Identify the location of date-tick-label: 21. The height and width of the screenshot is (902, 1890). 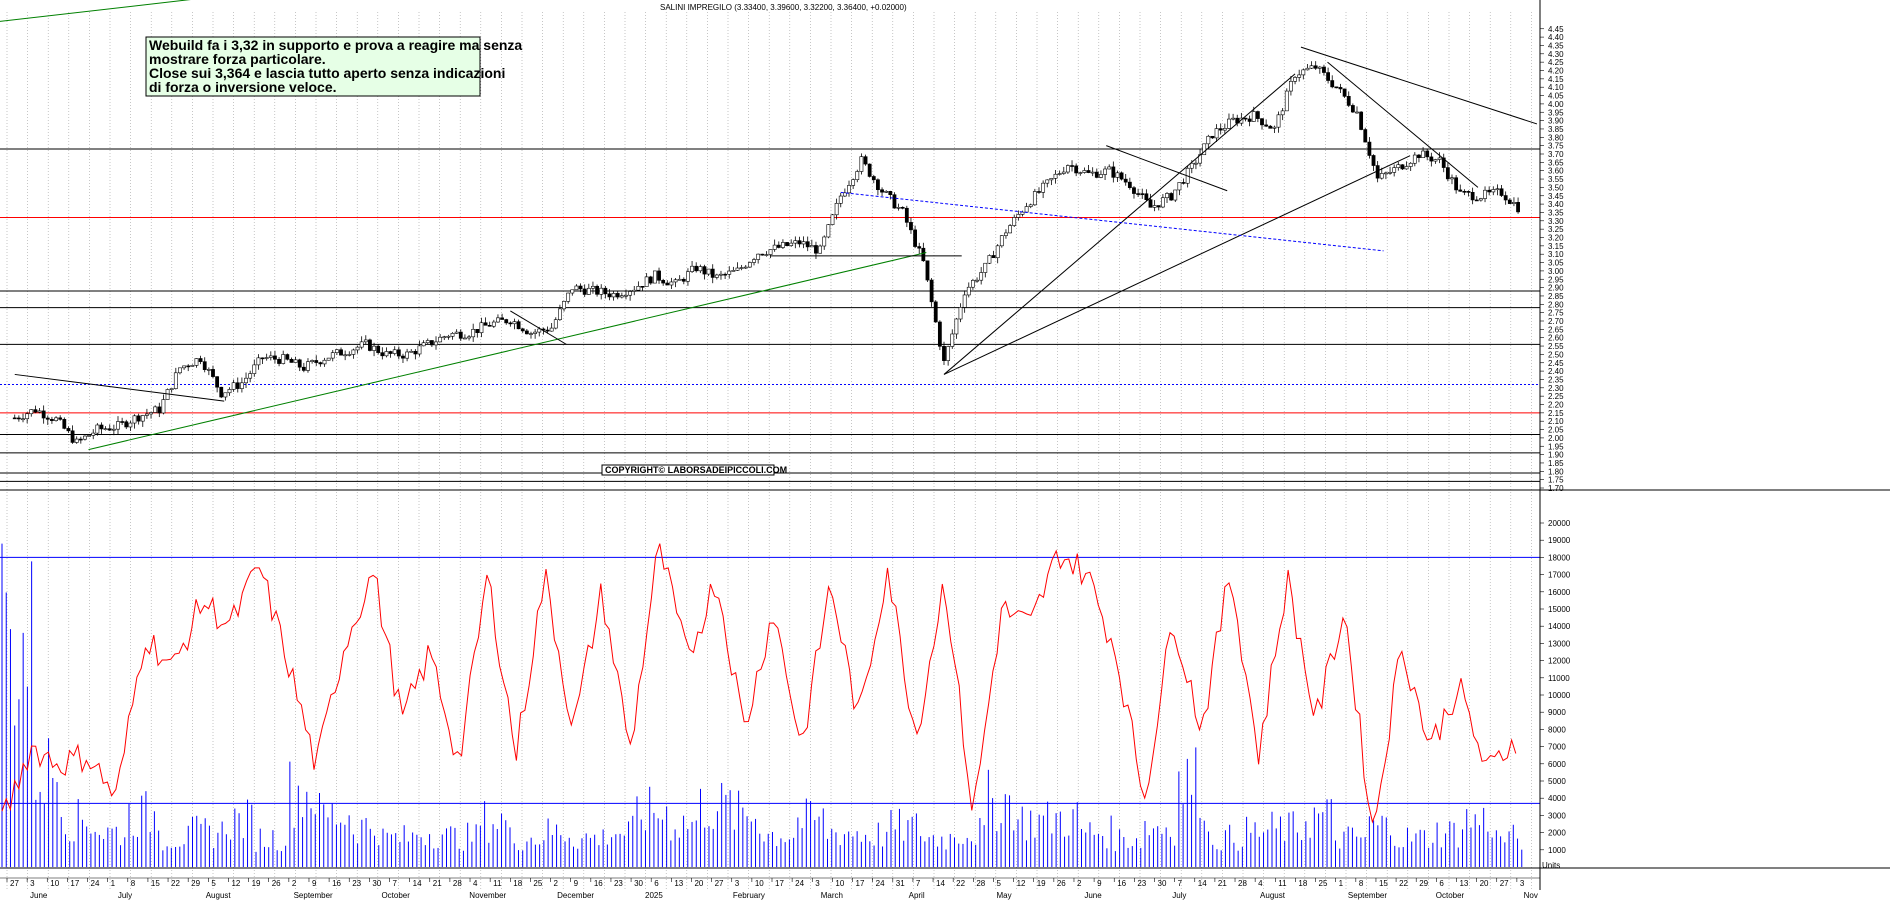
(437, 883).